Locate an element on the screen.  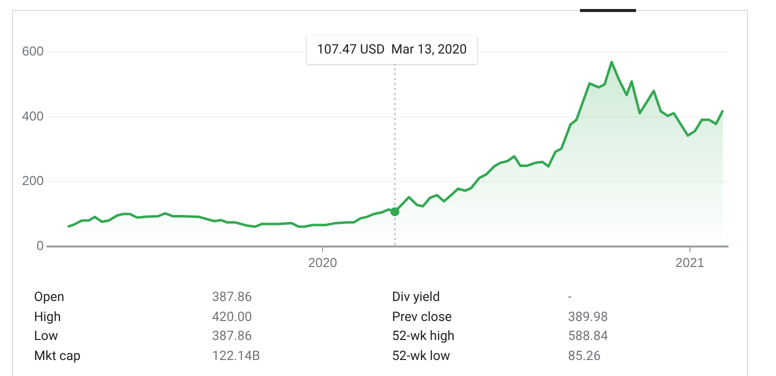
y-tick-label: 0 is located at coordinates (40, 245).